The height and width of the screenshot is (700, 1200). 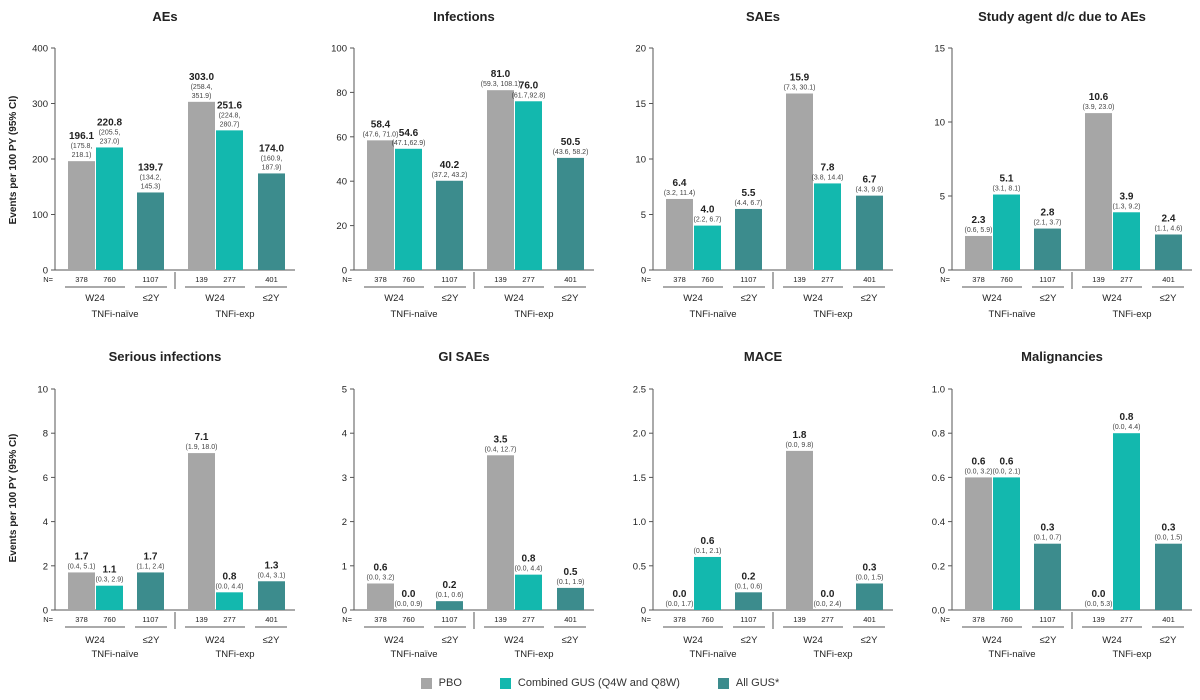 What do you see at coordinates (82, 556) in the screenshot?
I see `bar-value-label: 1.7` at bounding box center [82, 556].